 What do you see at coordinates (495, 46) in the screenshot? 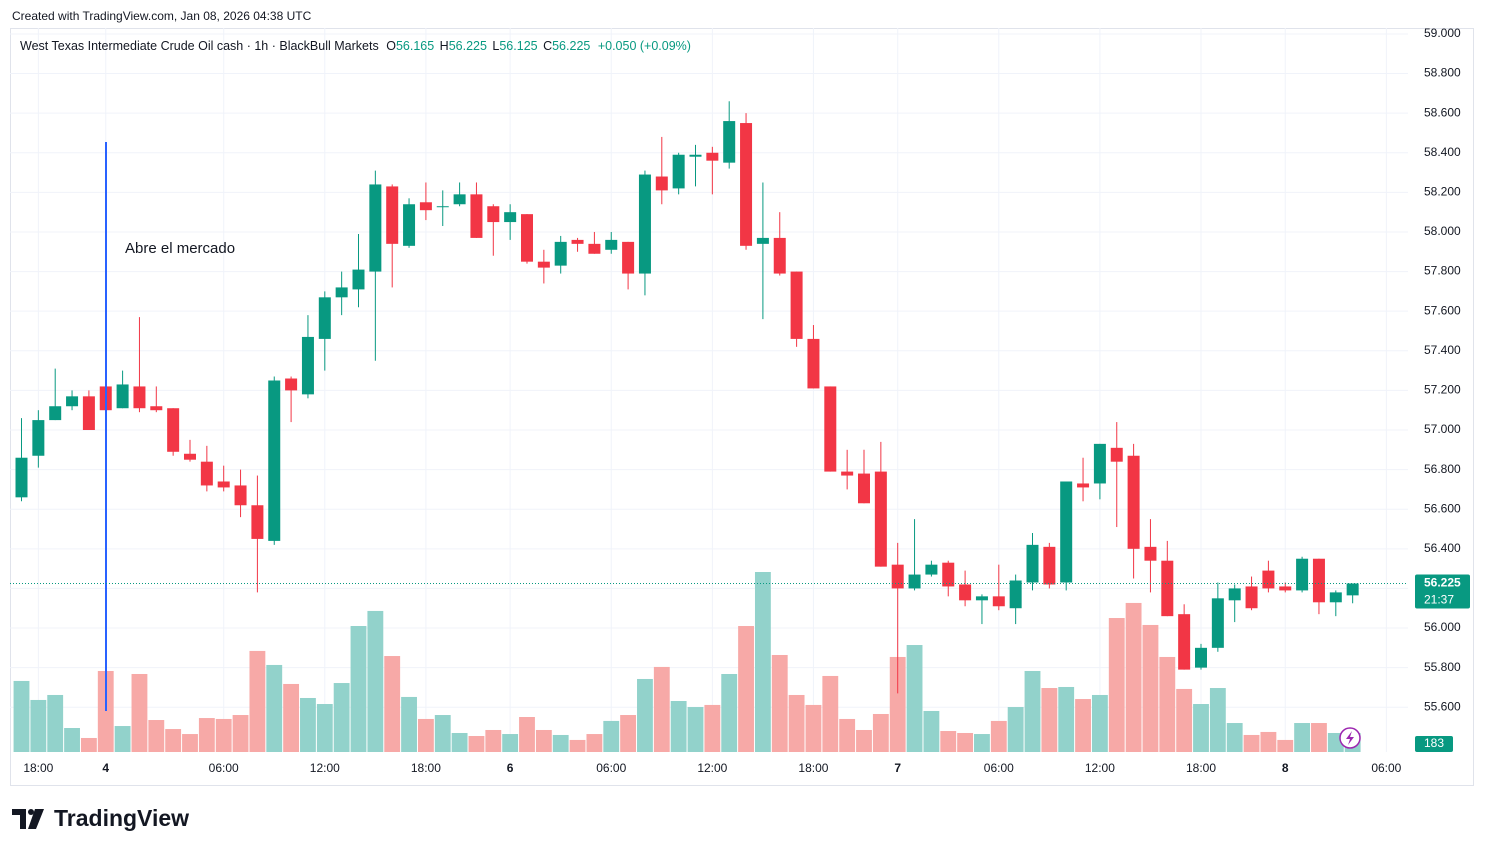
I see `legend-key: L` at bounding box center [495, 46].